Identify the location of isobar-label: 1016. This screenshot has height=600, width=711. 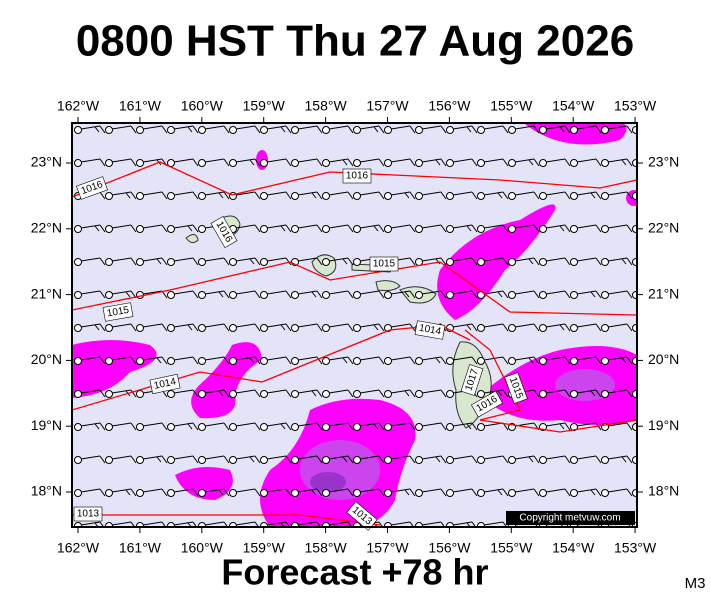
(92, 188).